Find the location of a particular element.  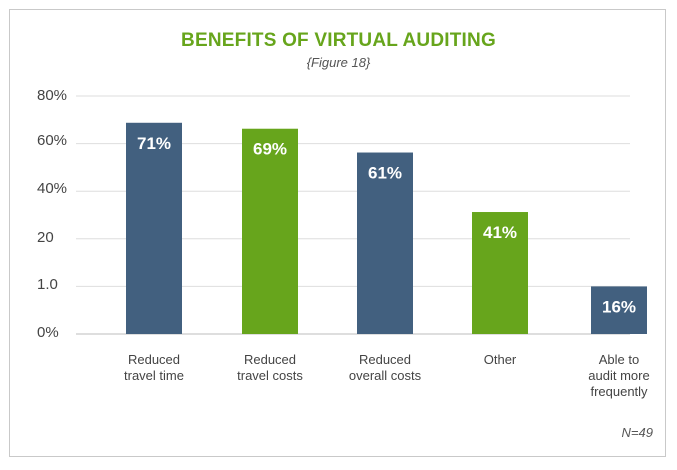

x-tick-label: Reduced travel time is located at coordinates (154, 367).